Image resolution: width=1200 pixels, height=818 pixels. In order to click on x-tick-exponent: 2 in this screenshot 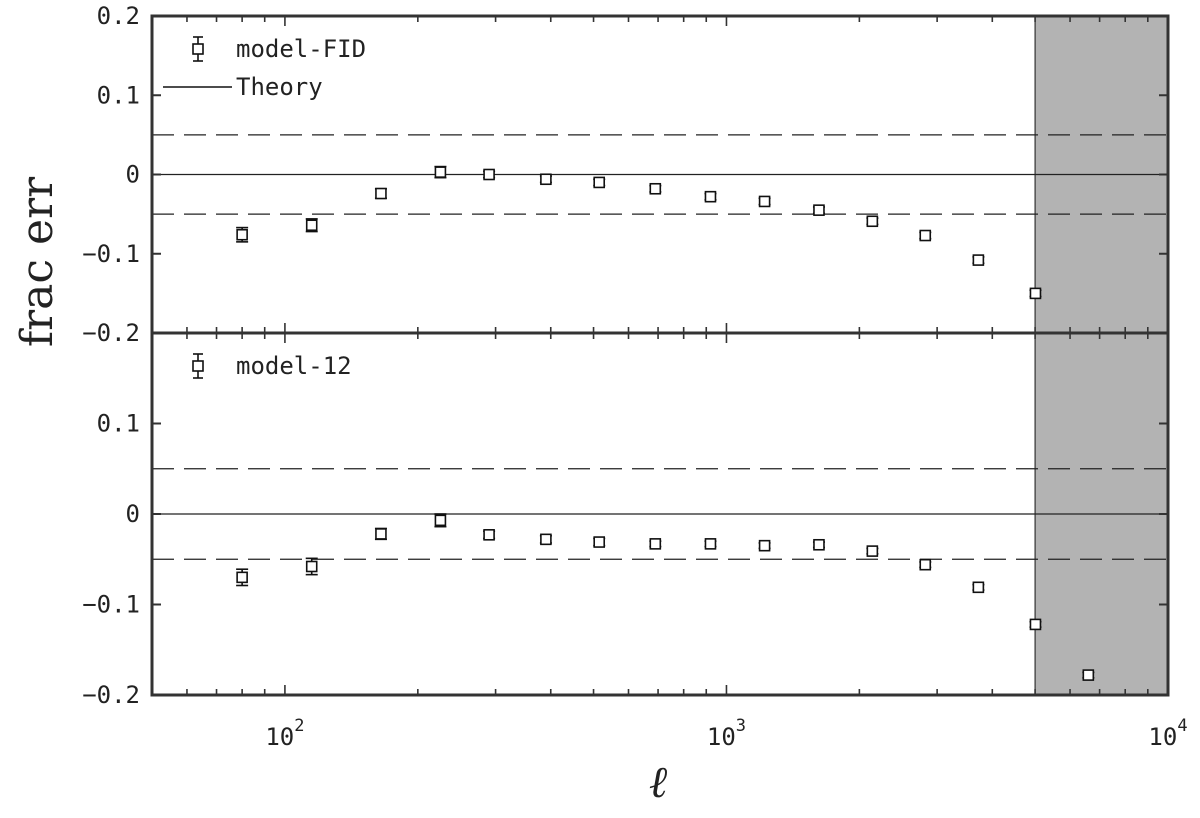, I will do `click(299, 726)`.